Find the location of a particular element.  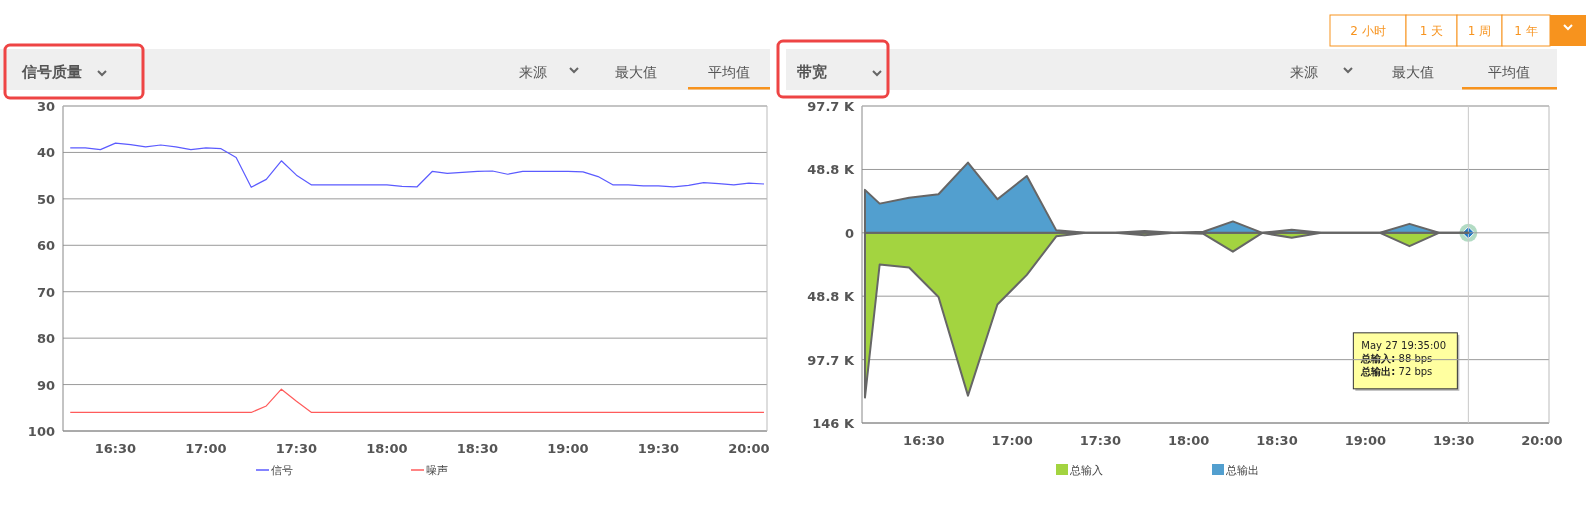

legend-label: 总输出 is located at coordinates (1242, 470).